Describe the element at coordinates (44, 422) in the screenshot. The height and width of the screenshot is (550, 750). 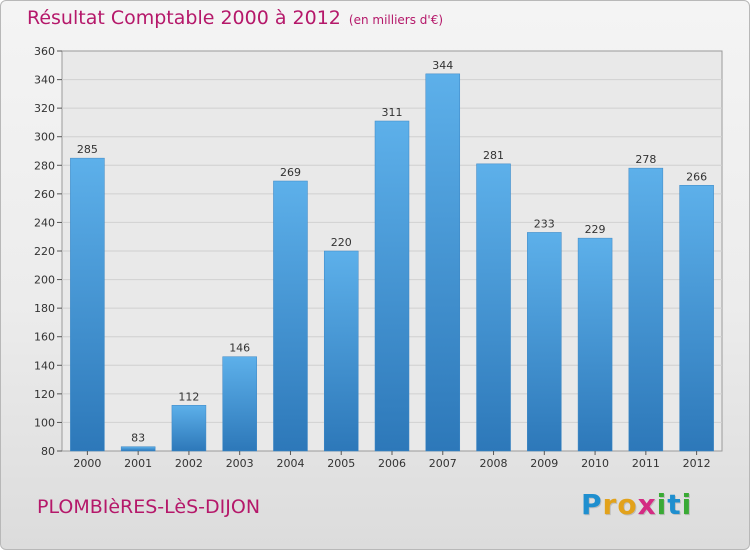
I see `y-tick-label: 100` at that location.